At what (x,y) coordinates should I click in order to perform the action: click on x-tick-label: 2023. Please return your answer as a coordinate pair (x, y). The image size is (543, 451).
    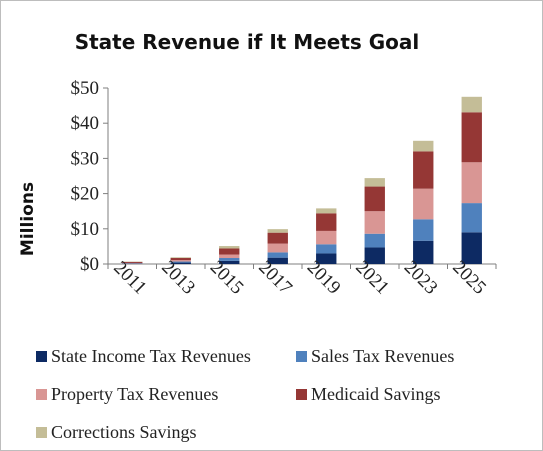
    Looking at the image, I should click on (421, 278).